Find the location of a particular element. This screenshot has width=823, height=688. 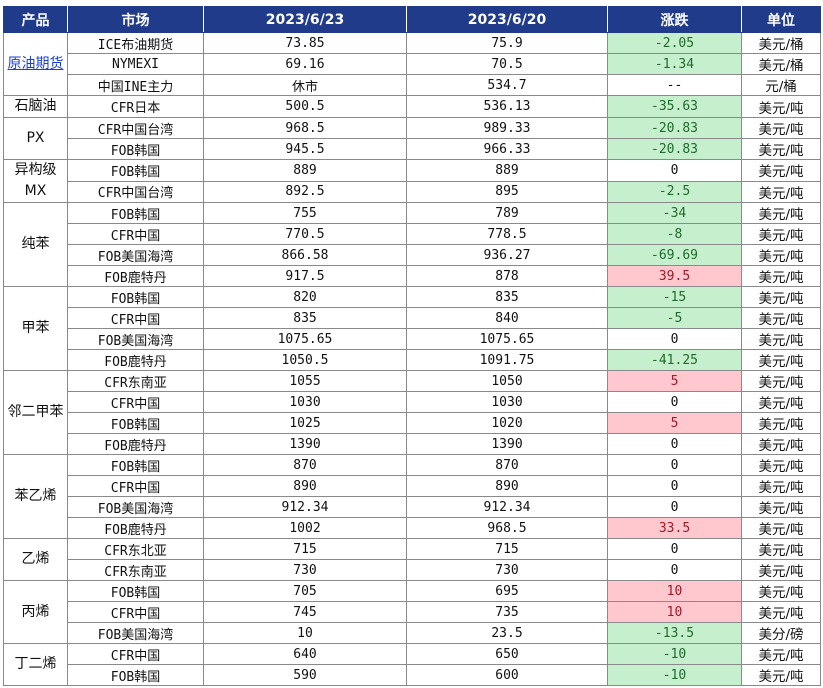

table-row: 异构级MX FOB韩国 889 889 0 美元/吨 is located at coordinates (412, 181).